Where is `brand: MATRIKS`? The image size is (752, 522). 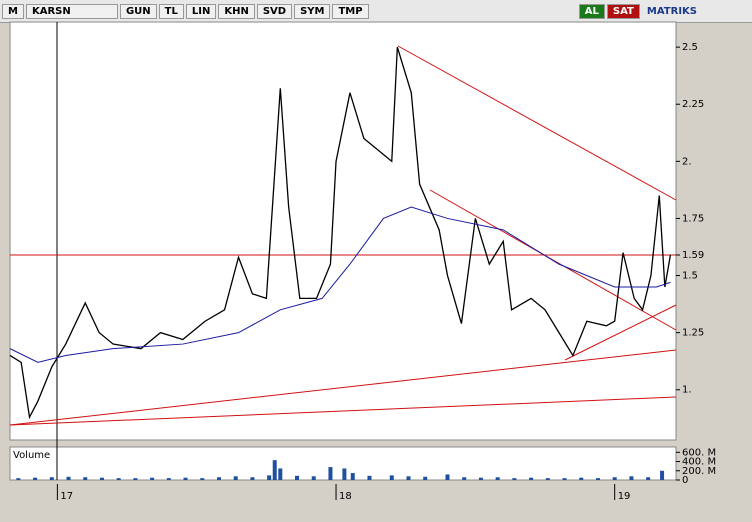
brand: MATRIKS is located at coordinates (671, 11).